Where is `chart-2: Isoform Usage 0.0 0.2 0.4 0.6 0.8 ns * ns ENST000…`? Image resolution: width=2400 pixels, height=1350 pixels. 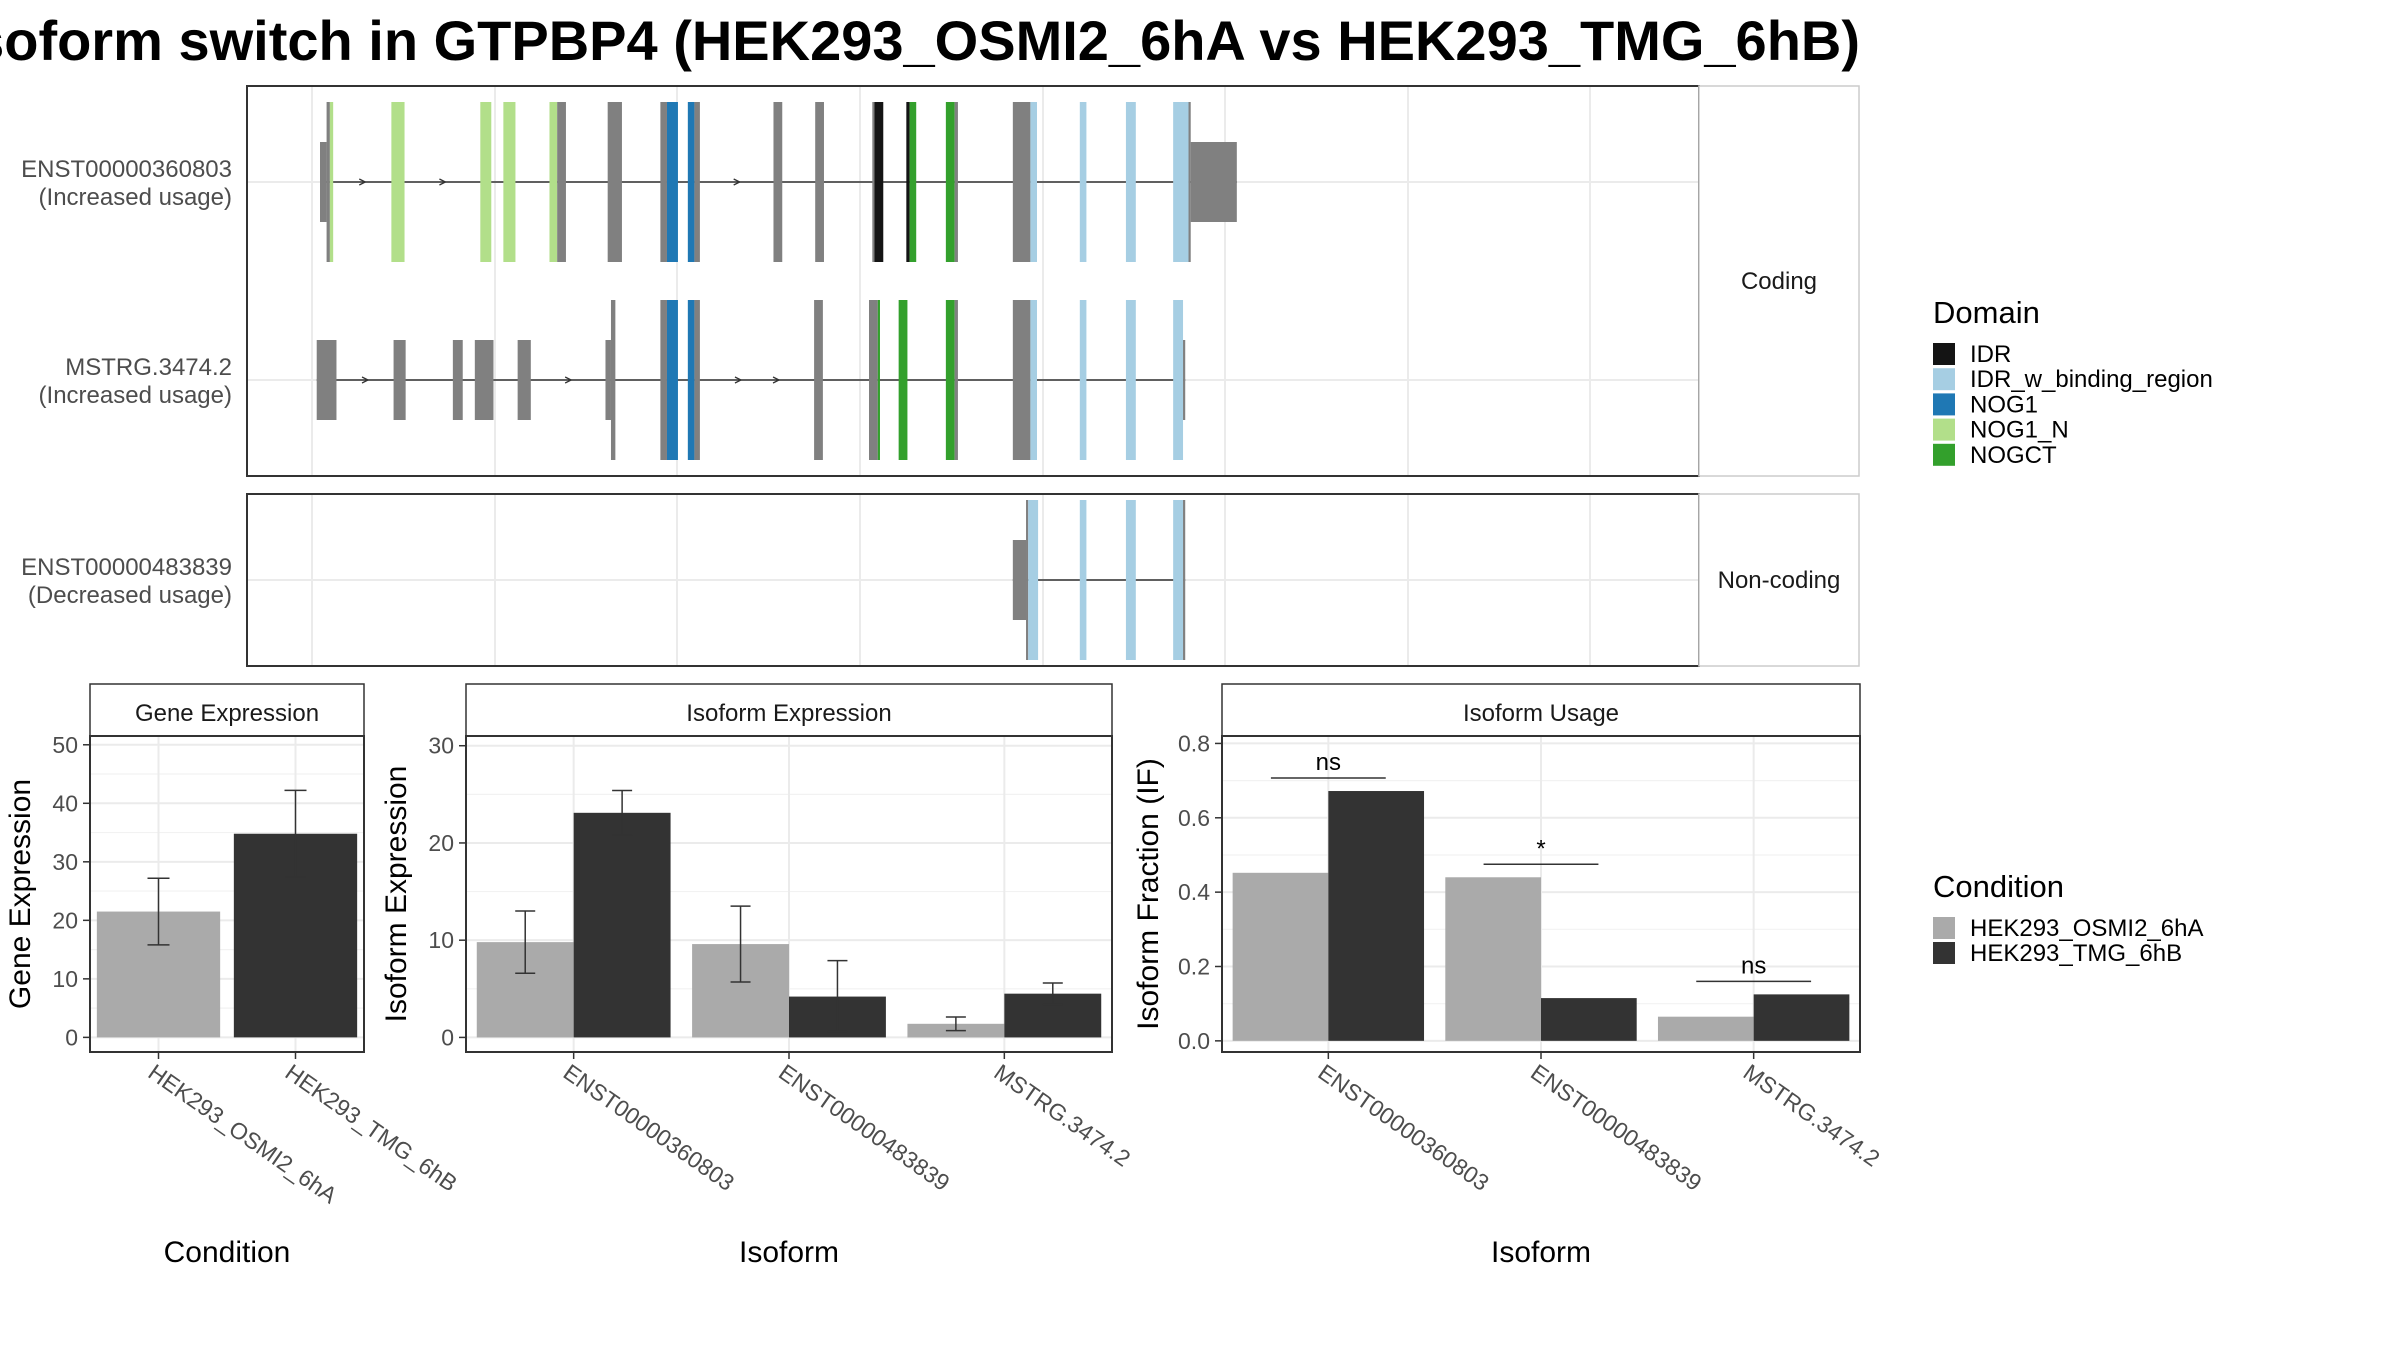
chart-2: Isoform Usage 0.0 0.2 0.4 0.6 0.8 ns * ns ENST000… is located at coordinates (1508, 976).